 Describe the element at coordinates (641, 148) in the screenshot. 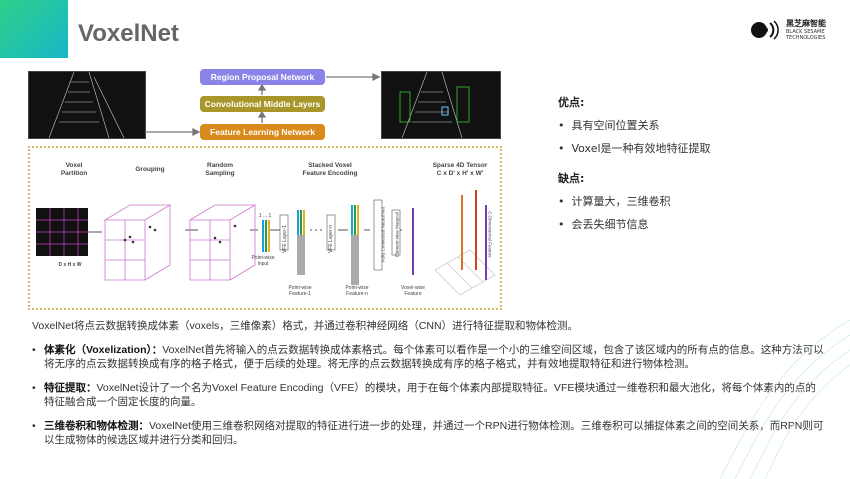

I see `pros-item-text: Voxel是一种有效地特征提取` at that location.